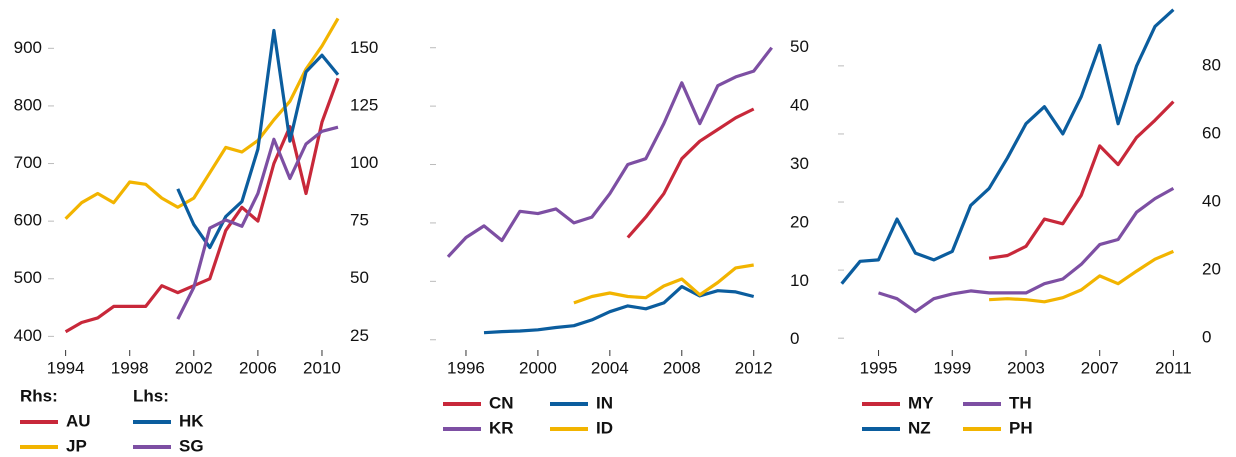 The image size is (1236, 457). What do you see at coordinates (754, 367) in the screenshot?
I see `x-tick-label: 2012` at bounding box center [754, 367].